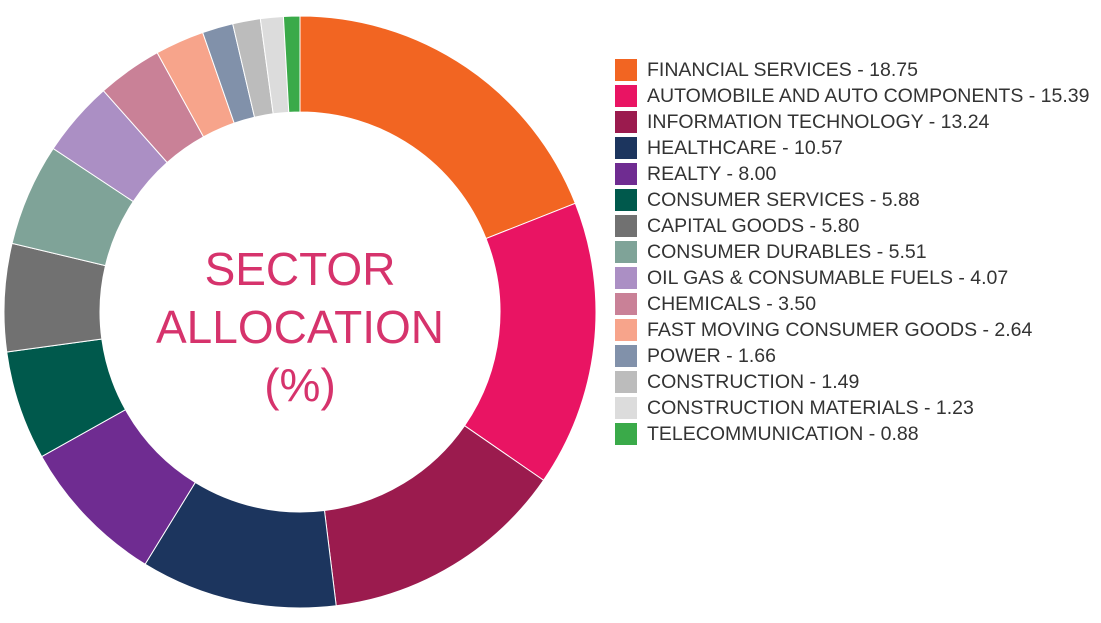 Image resolution: width=1101 pixels, height=623 pixels. What do you see at coordinates (840, 330) in the screenshot?
I see `legend-label: FAST MOVING CONSUMER GOODS - 2.64` at bounding box center [840, 330].